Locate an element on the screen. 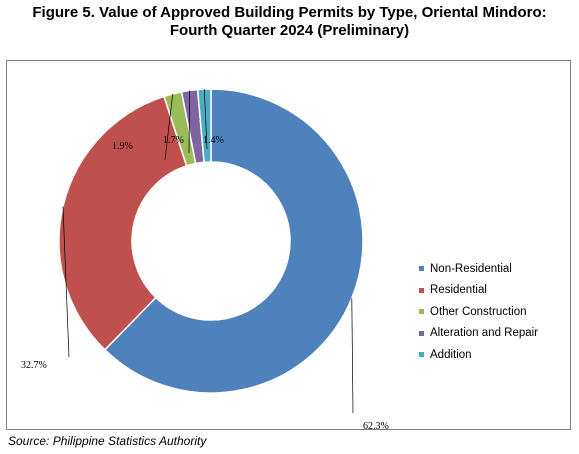 The image size is (579, 454). legend-item-other-construction: Other Construction is located at coordinates (478, 312).